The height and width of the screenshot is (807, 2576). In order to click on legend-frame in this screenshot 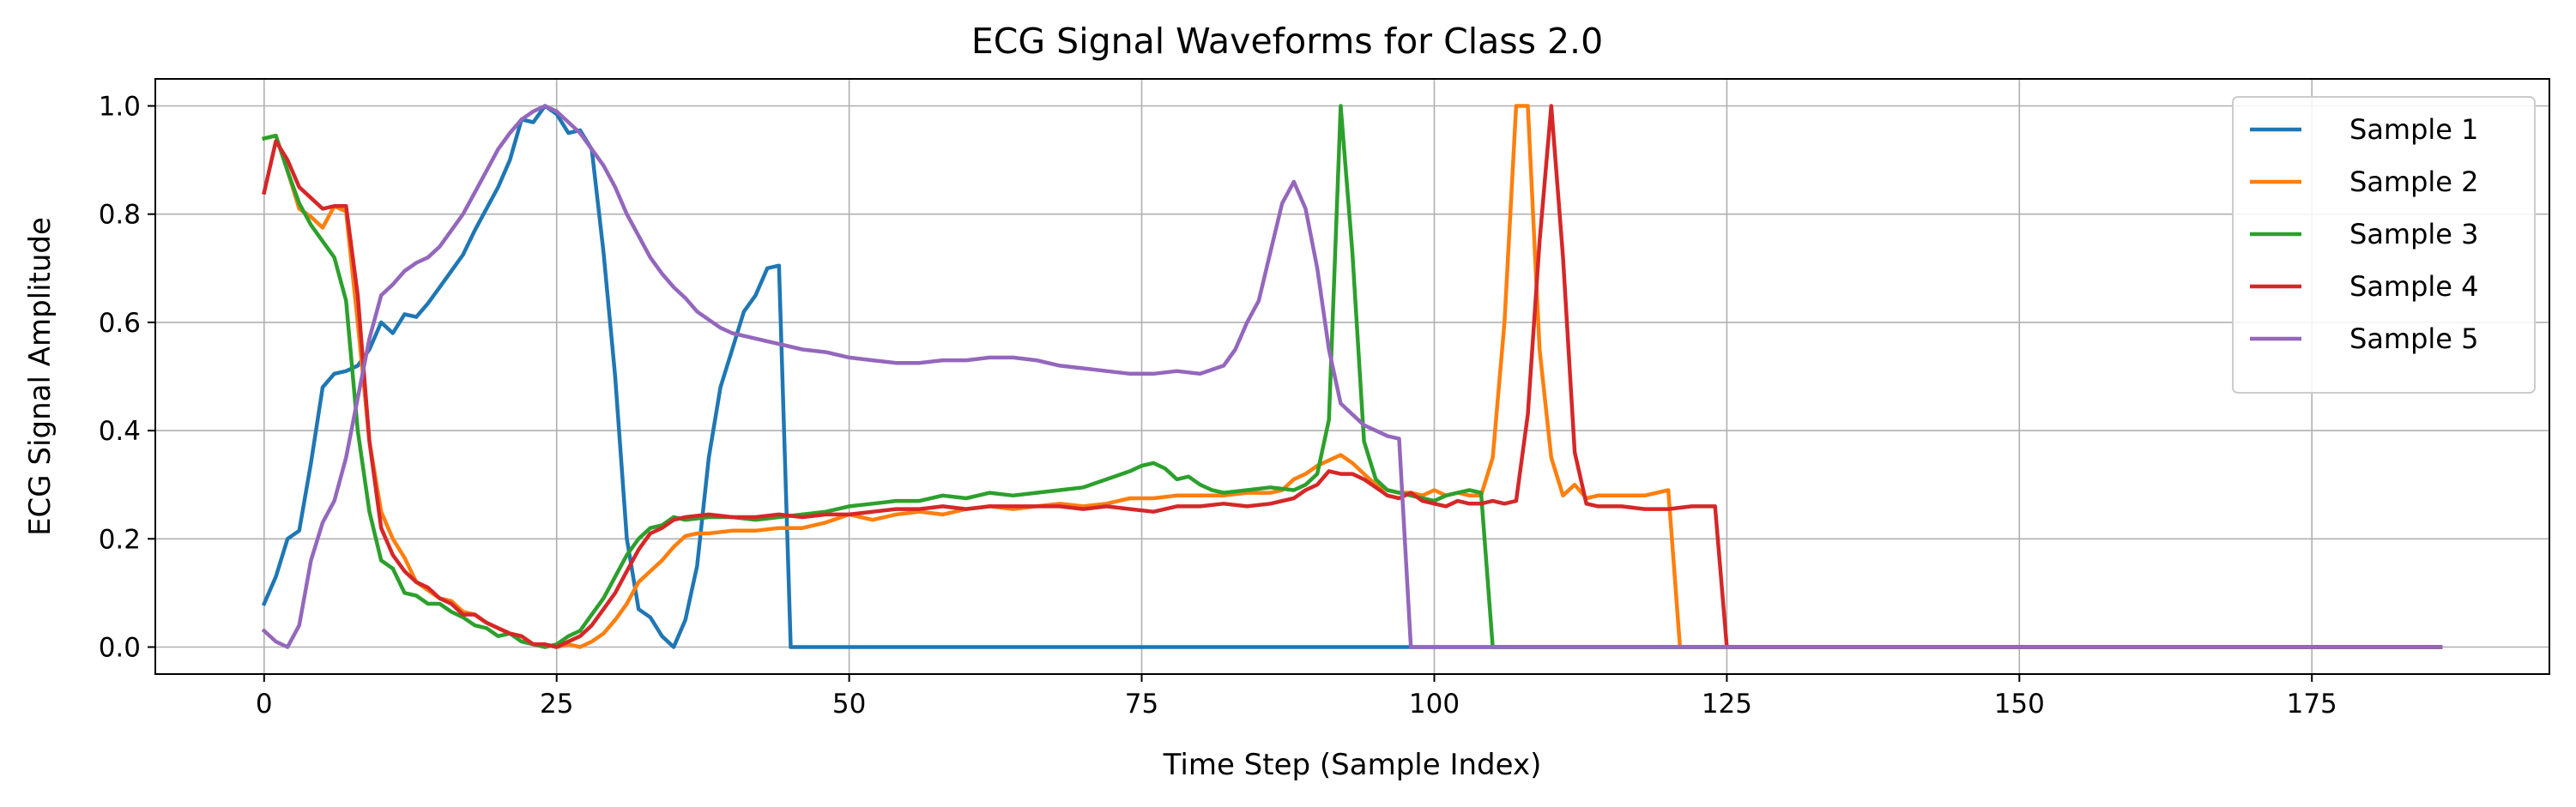, I will do `click(2384, 245)`.